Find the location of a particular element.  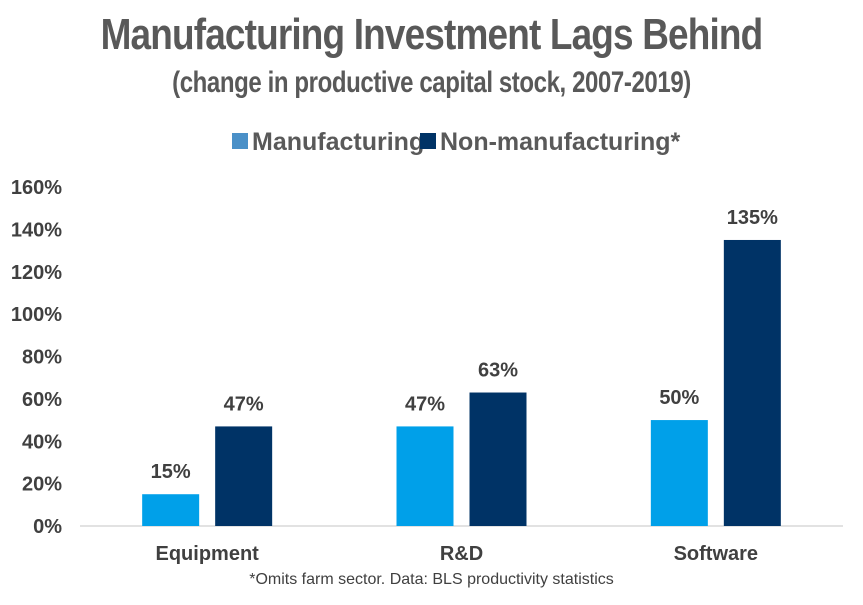

data-label: 63% is located at coordinates (498, 371).